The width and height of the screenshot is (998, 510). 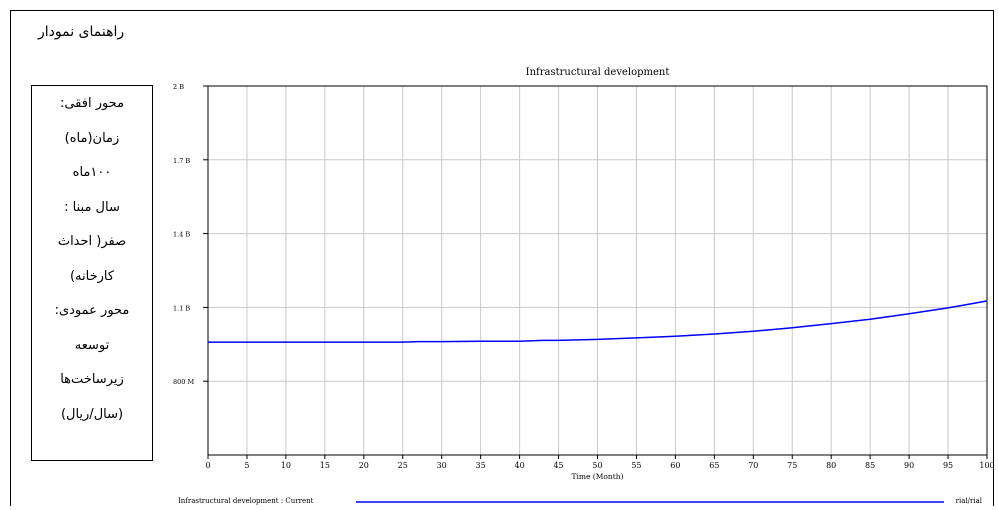 What do you see at coordinates (831, 465) in the screenshot?
I see `x-tick-label: 80` at bounding box center [831, 465].